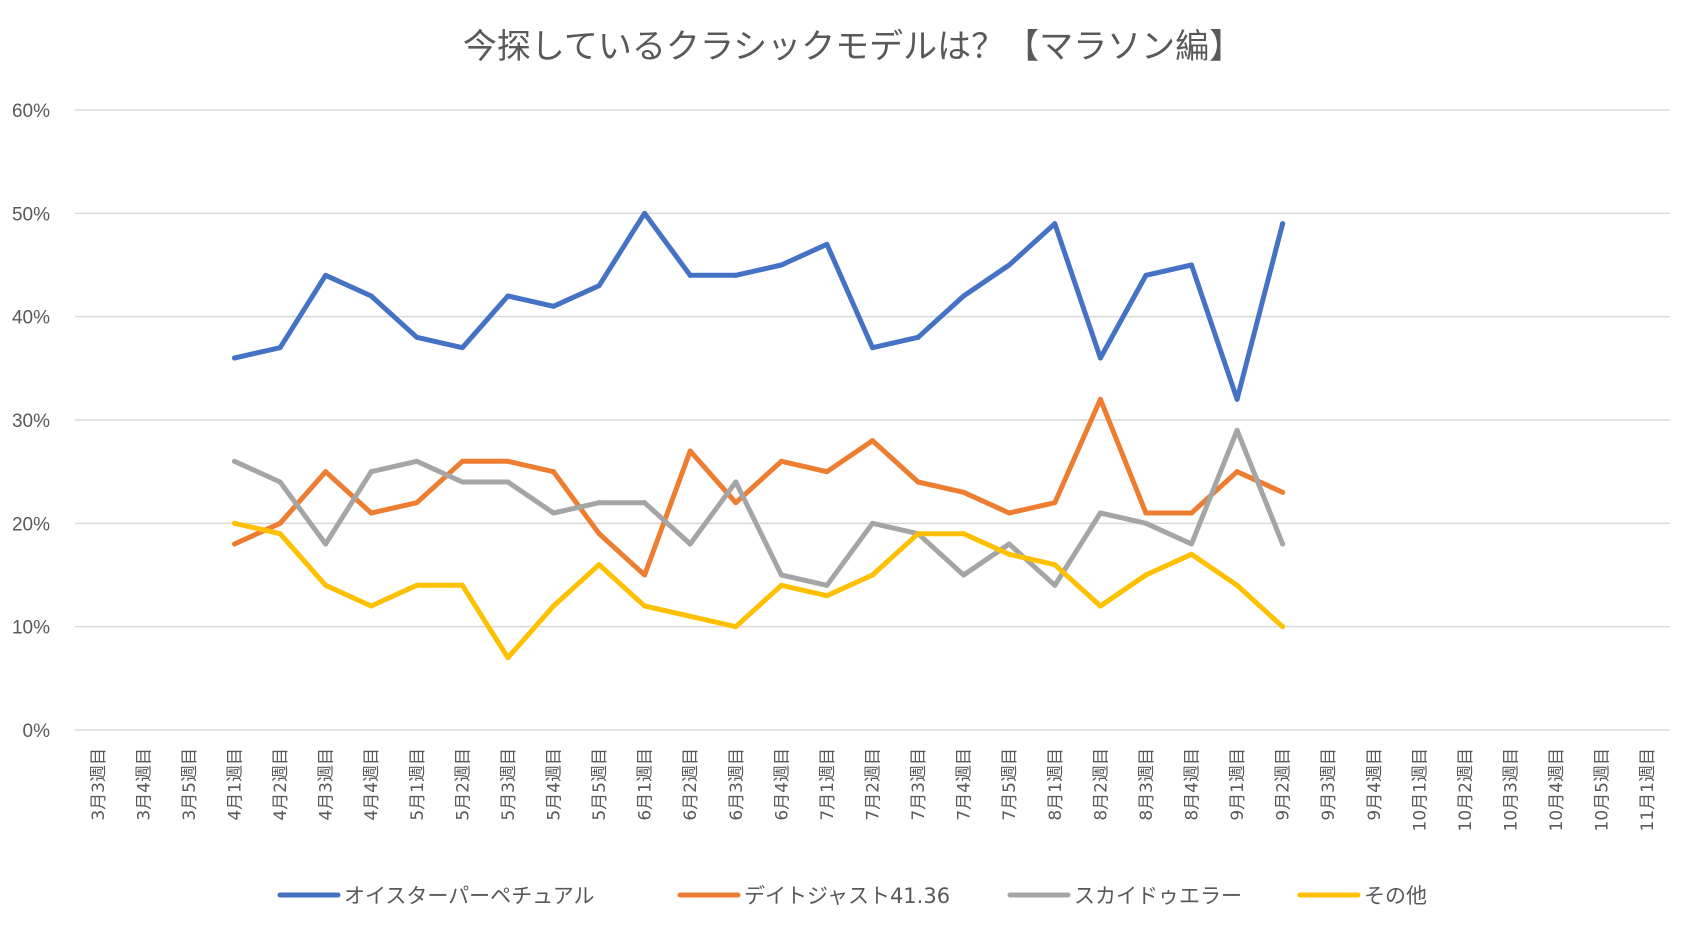  What do you see at coordinates (1010, 784) in the screenshot?
I see `x-tick-label: 7月5週目` at bounding box center [1010, 784].